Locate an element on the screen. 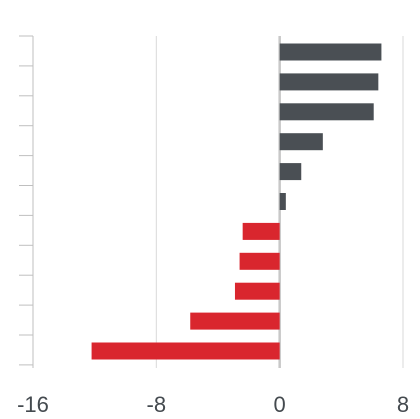 The height and width of the screenshot is (419, 420). x-tick-label: -16 is located at coordinates (33, 404).